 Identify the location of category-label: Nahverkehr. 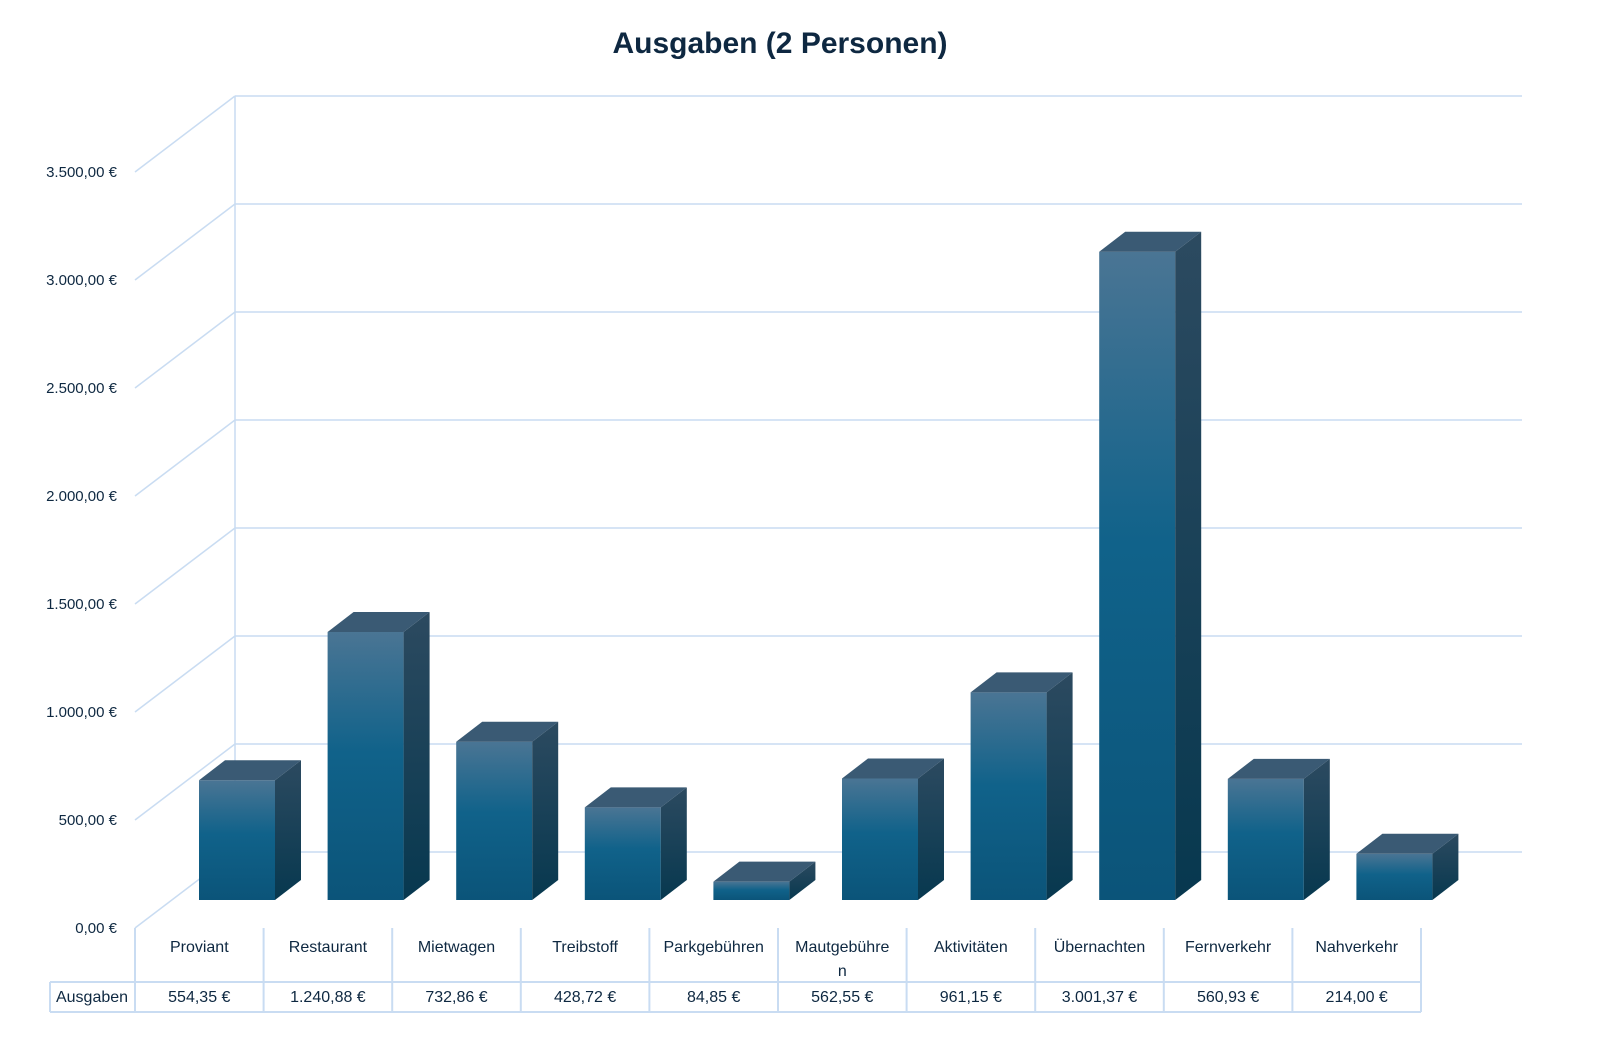
(1356, 947).